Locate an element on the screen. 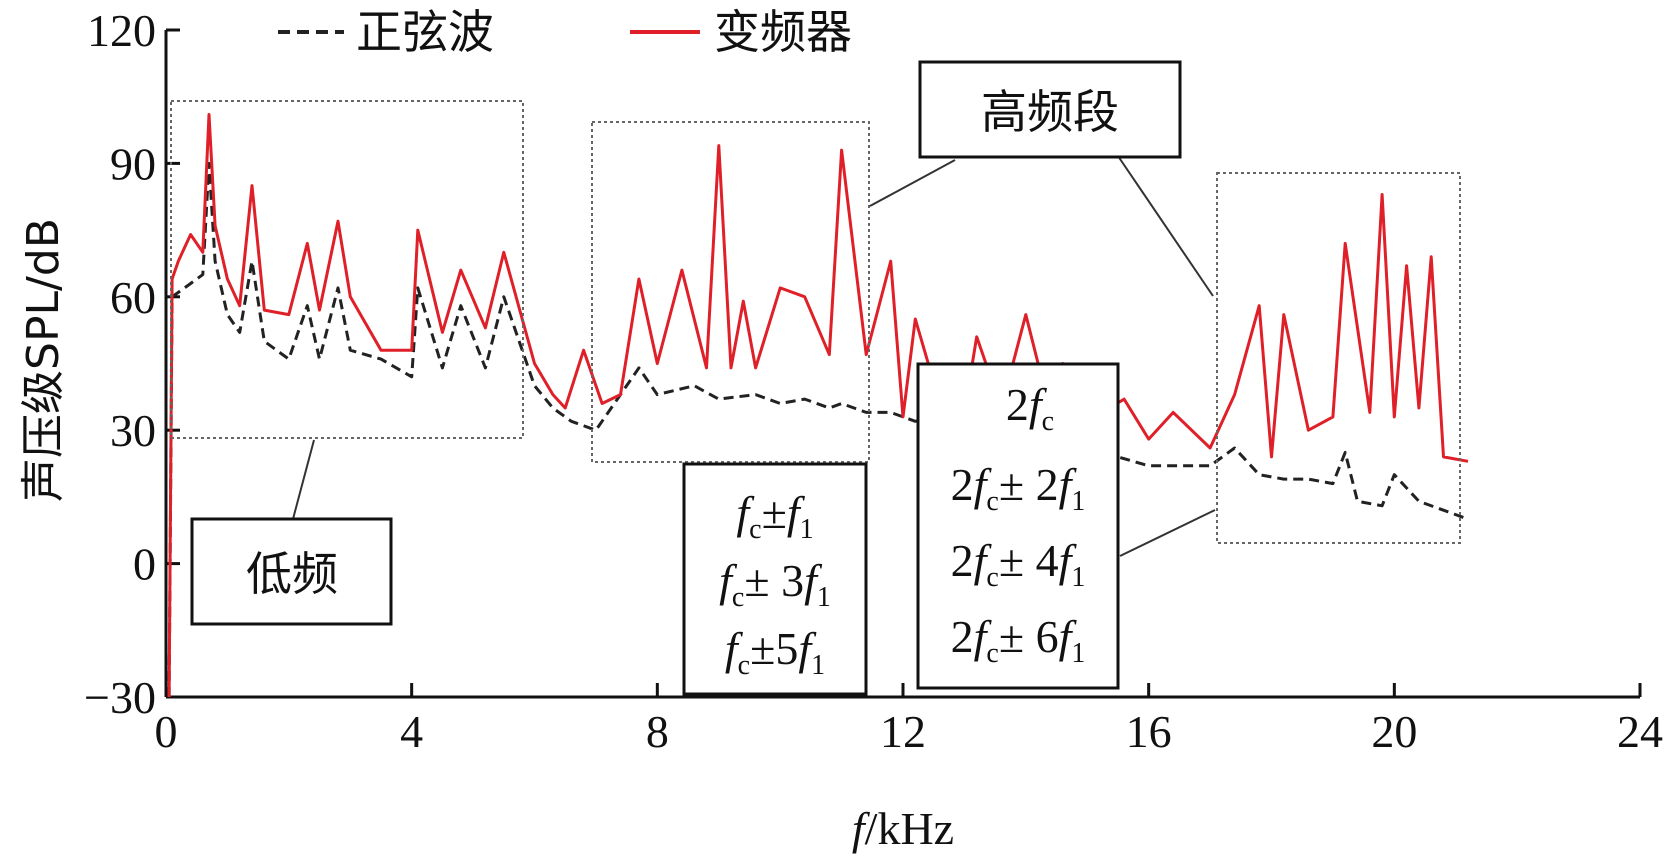  formula-fc-3: fc±5f1 is located at coordinates (775, 652).